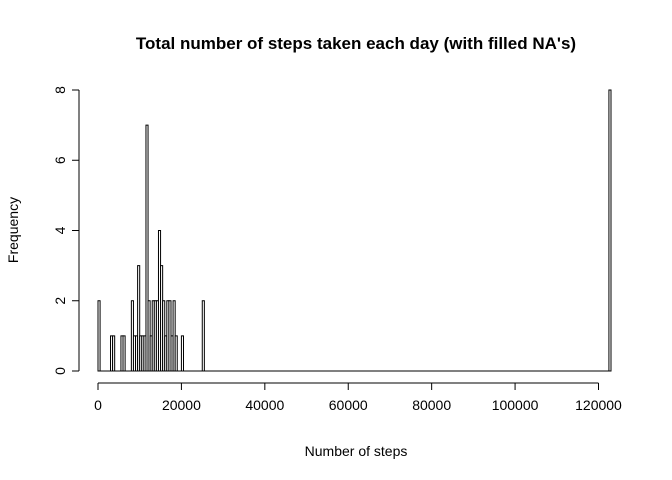  What do you see at coordinates (13, 230) in the screenshot?
I see `y-axis-label: Frequency` at bounding box center [13, 230].